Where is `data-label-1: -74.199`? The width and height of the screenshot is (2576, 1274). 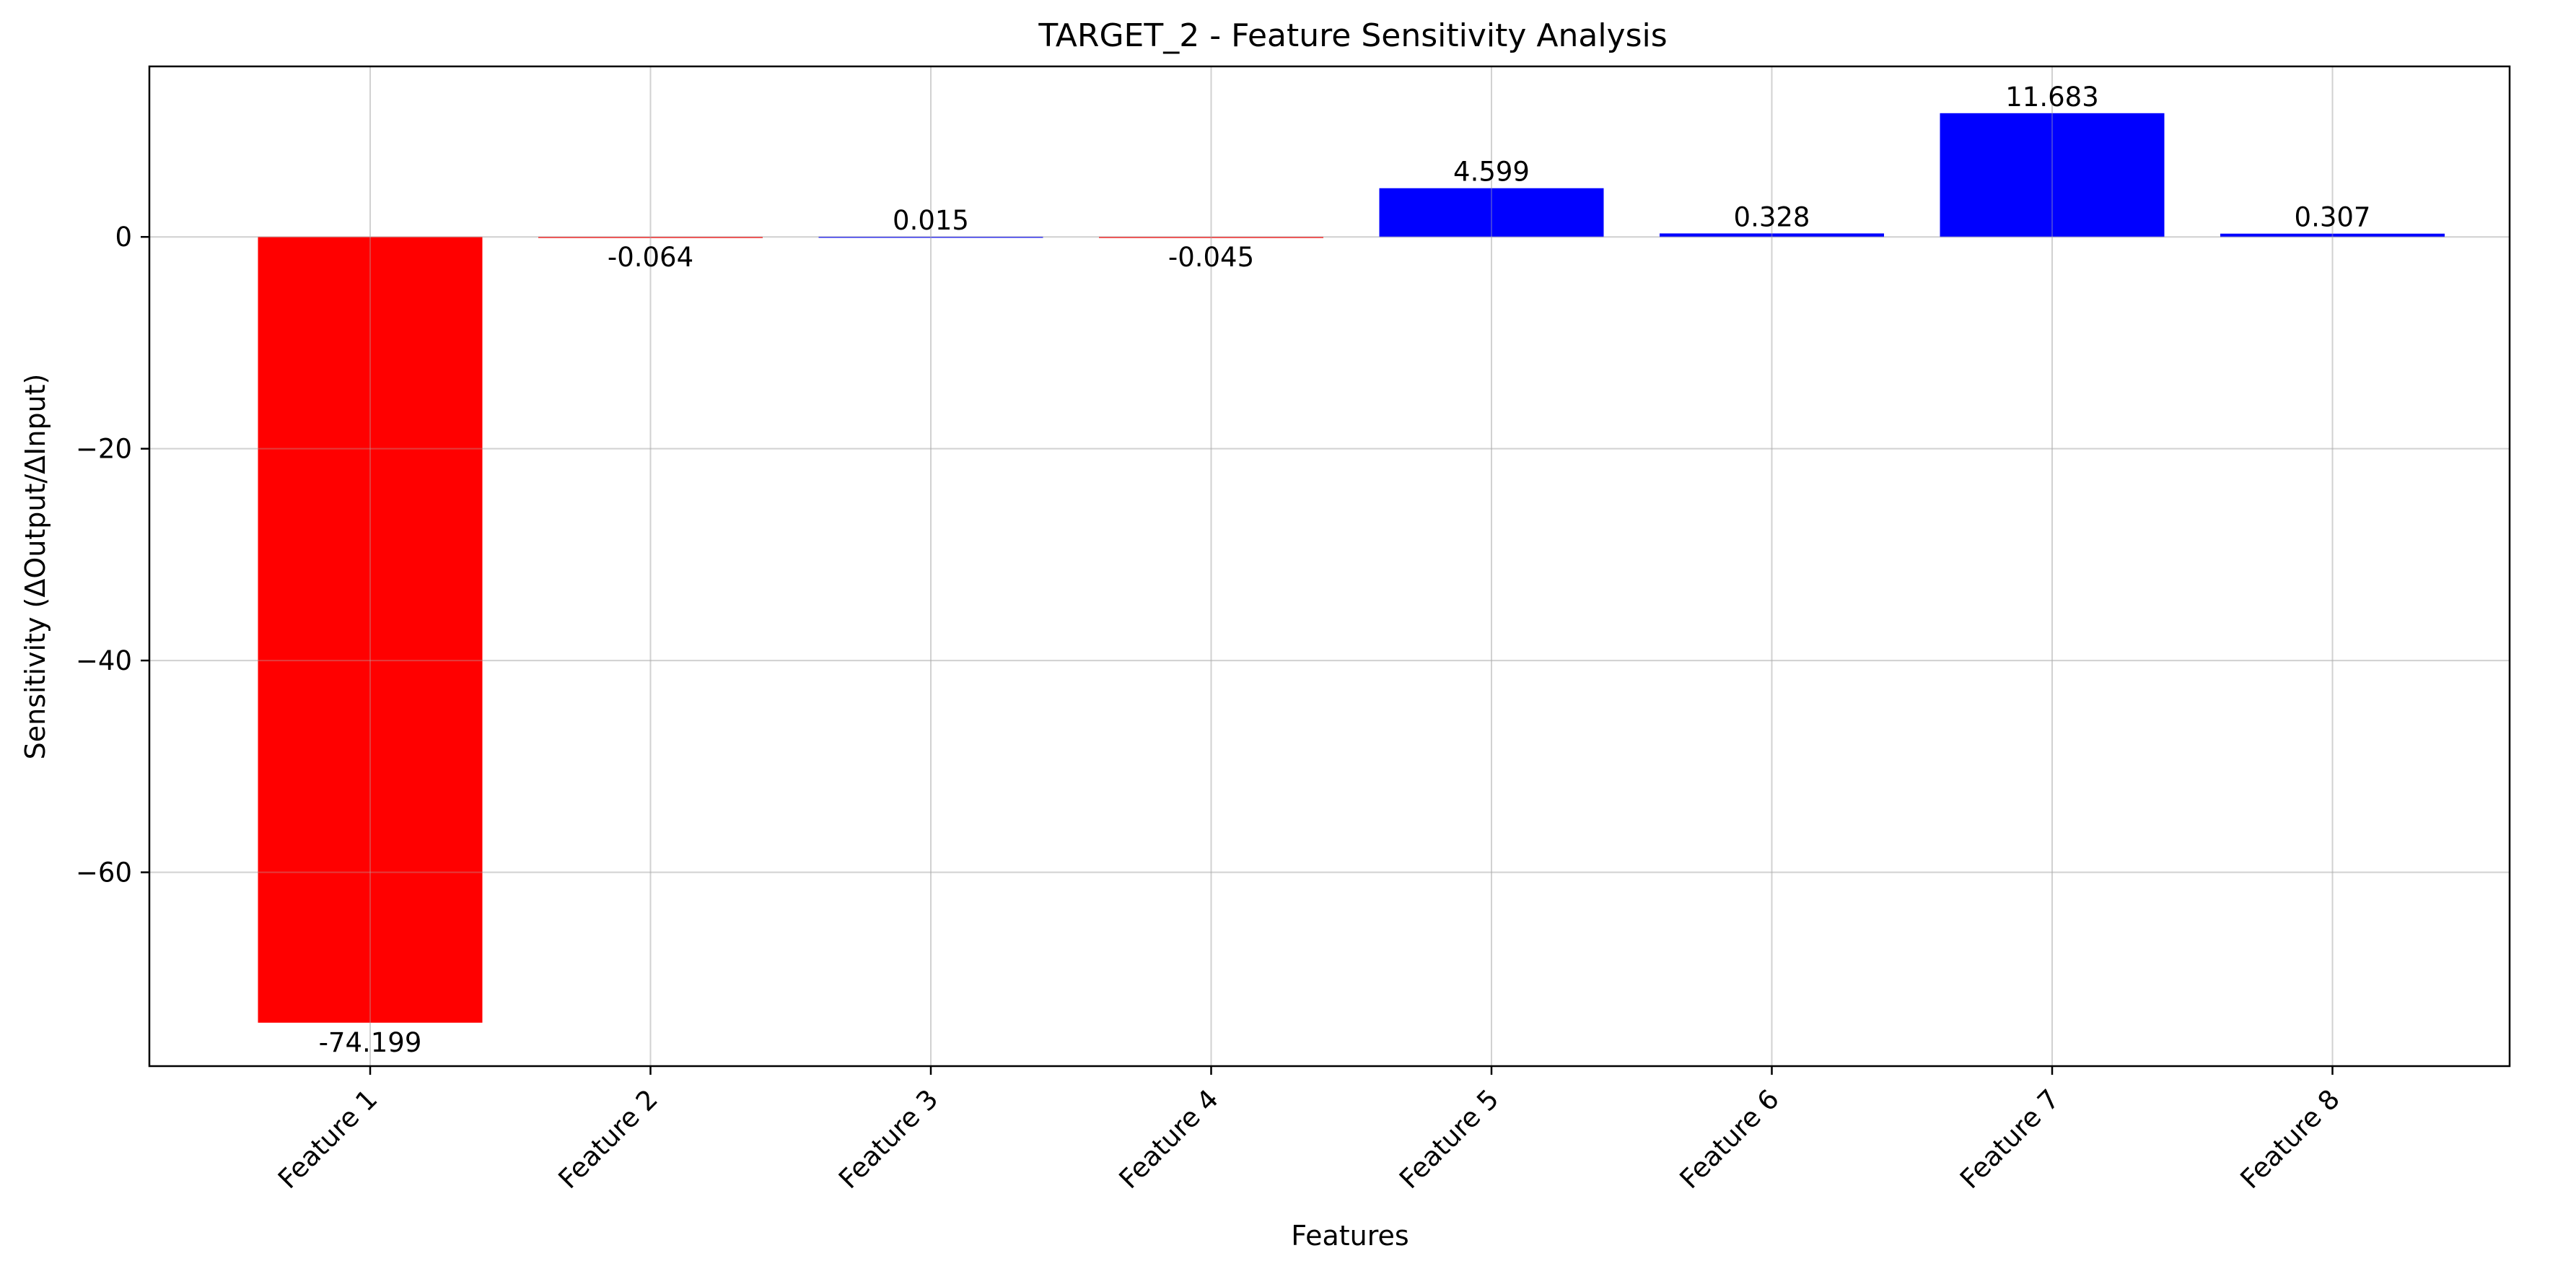 data-label-1: -74.199 is located at coordinates (370, 1042).